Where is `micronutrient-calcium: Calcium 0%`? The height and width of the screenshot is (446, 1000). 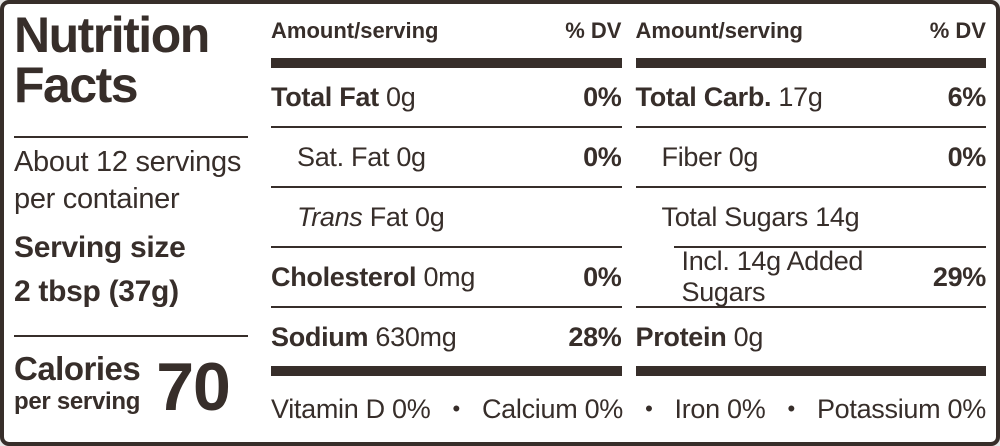 micronutrient-calcium: Calcium 0% is located at coordinates (552, 408).